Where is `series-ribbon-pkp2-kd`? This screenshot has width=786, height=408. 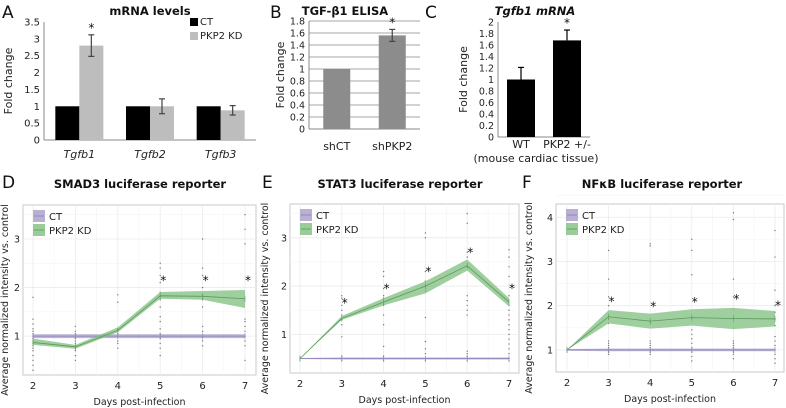
series-ribbon-pkp2-kd is located at coordinates (139, 319).